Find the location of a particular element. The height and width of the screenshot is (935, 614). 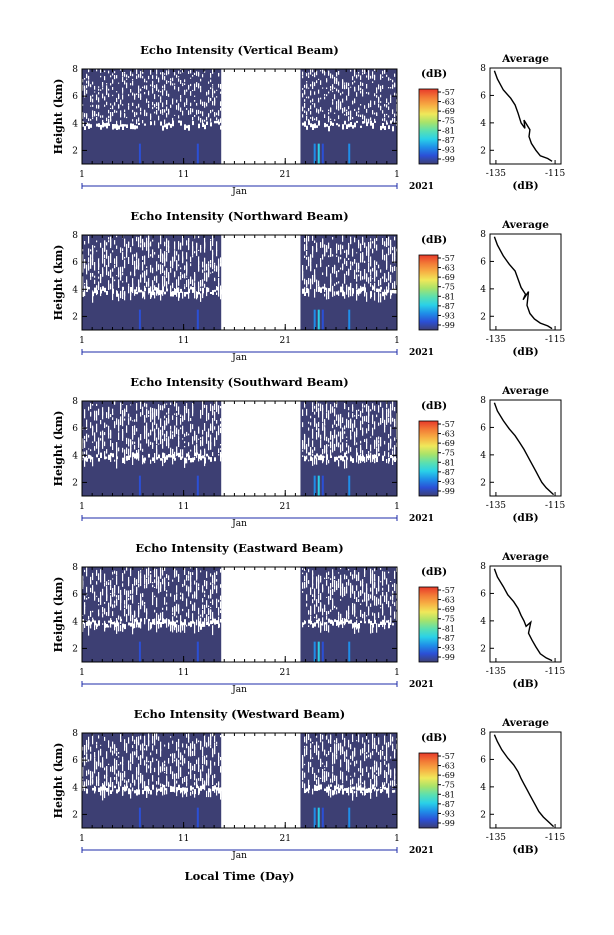

colorbar is located at coordinates (428, 458).